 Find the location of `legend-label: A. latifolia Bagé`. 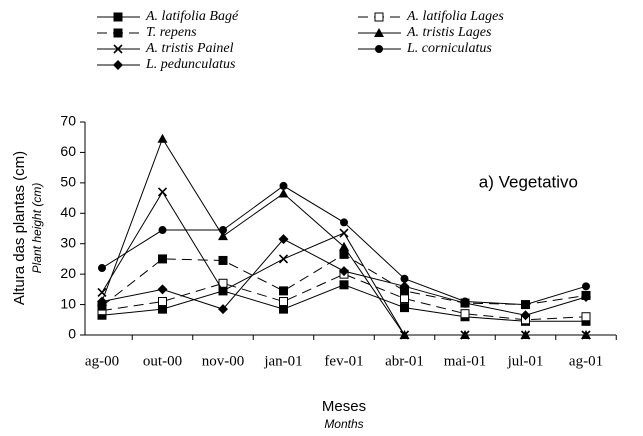

legend-label: A. latifolia Bagé is located at coordinates (192, 16).